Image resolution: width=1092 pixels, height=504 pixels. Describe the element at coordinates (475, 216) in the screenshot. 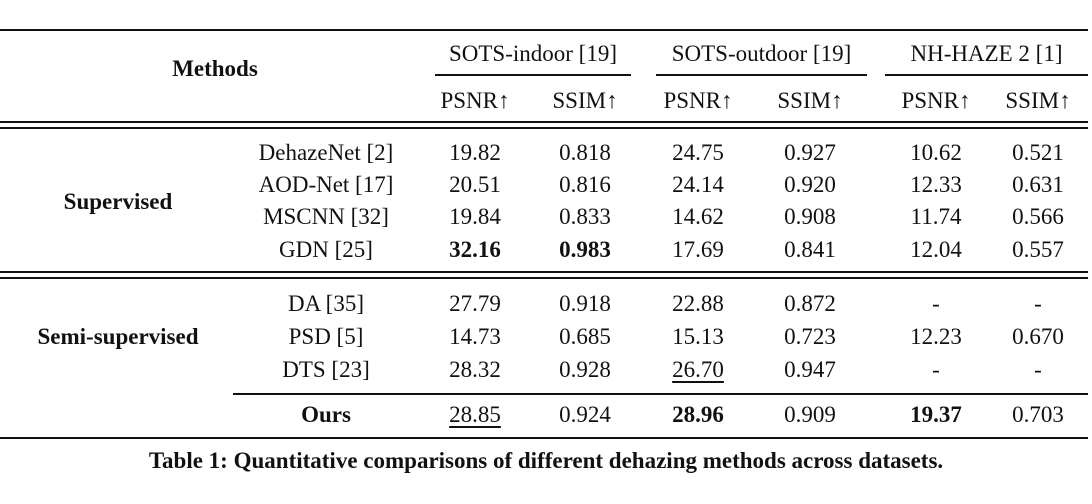

I see `table-cell: 19.84` at that location.